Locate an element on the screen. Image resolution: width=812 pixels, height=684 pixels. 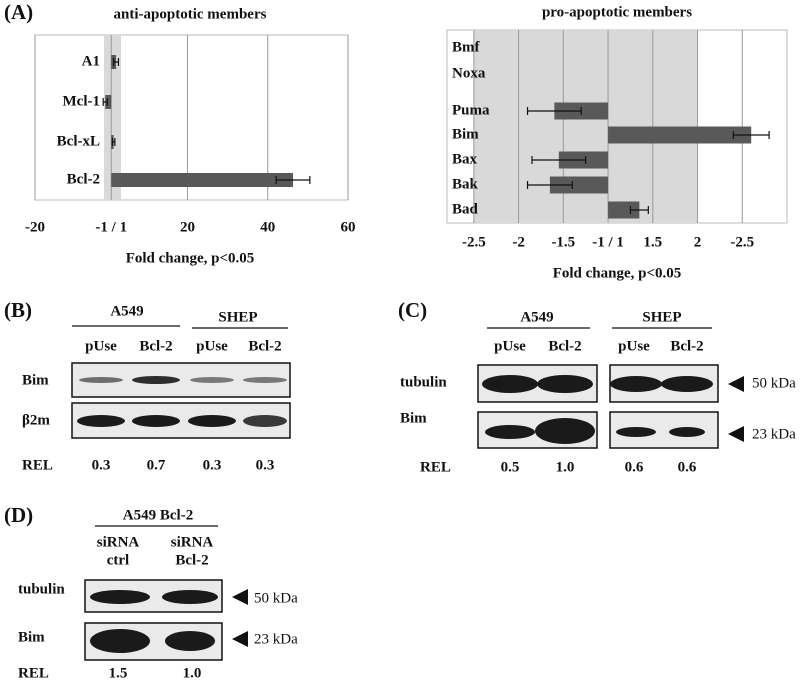
y-tick-label: Bim is located at coordinates (465, 134).